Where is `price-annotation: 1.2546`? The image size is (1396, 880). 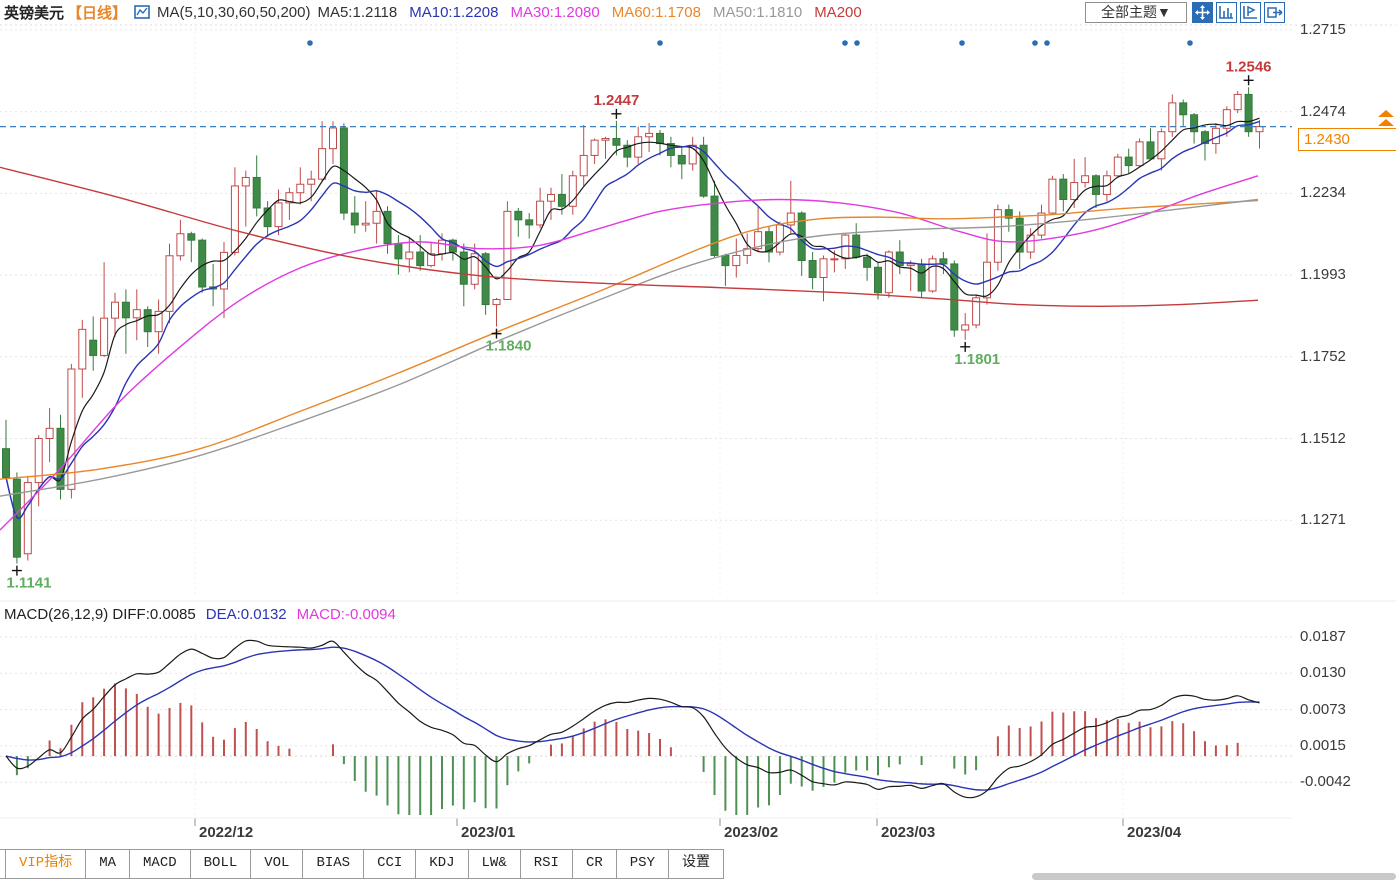
price-annotation: 1.2546 is located at coordinates (1249, 66).